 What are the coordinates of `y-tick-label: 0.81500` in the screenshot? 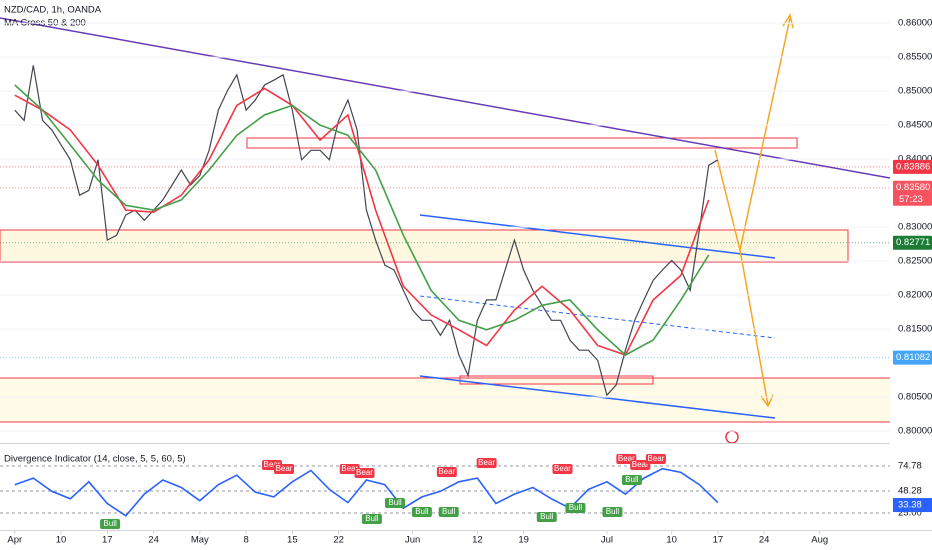 It's located at (915, 329).